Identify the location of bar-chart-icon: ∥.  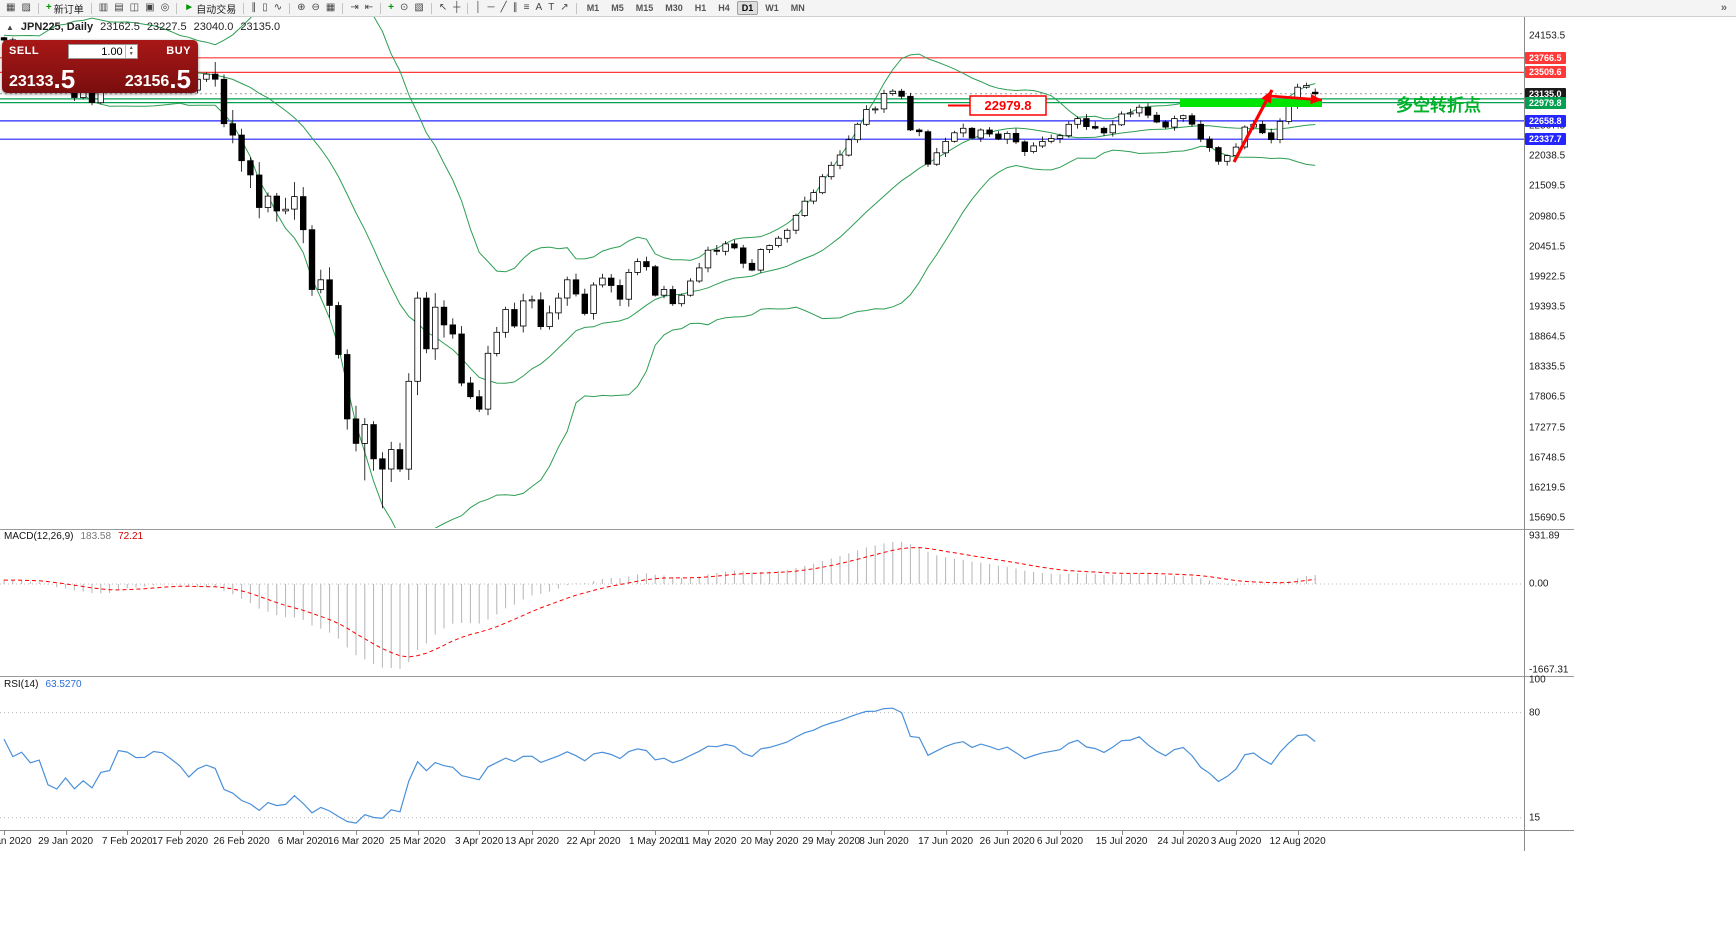
(254, 7).